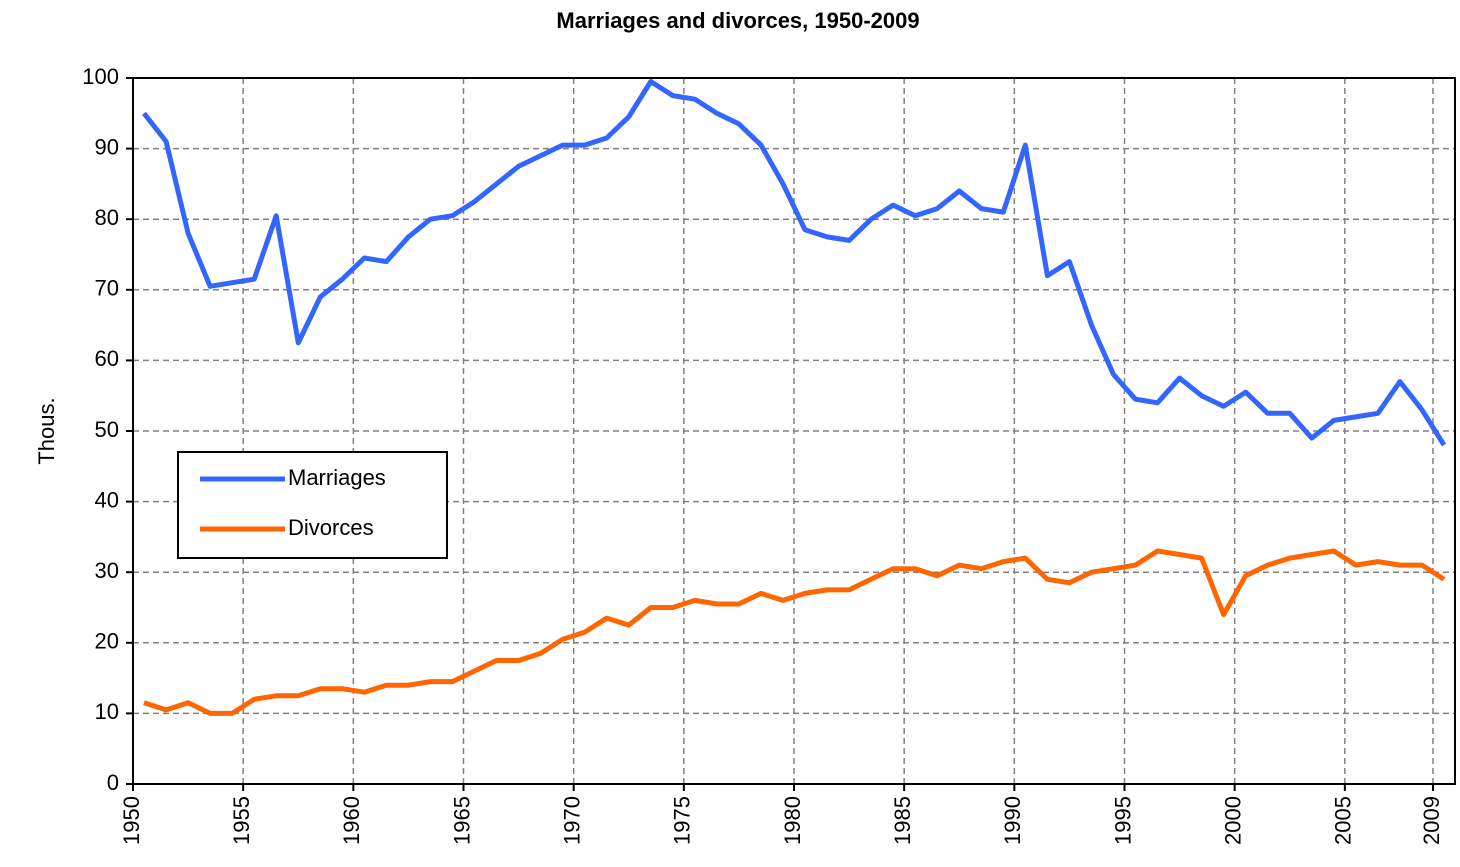  Describe the element at coordinates (107, 358) in the screenshot. I see `y-tick-label: 60` at that location.